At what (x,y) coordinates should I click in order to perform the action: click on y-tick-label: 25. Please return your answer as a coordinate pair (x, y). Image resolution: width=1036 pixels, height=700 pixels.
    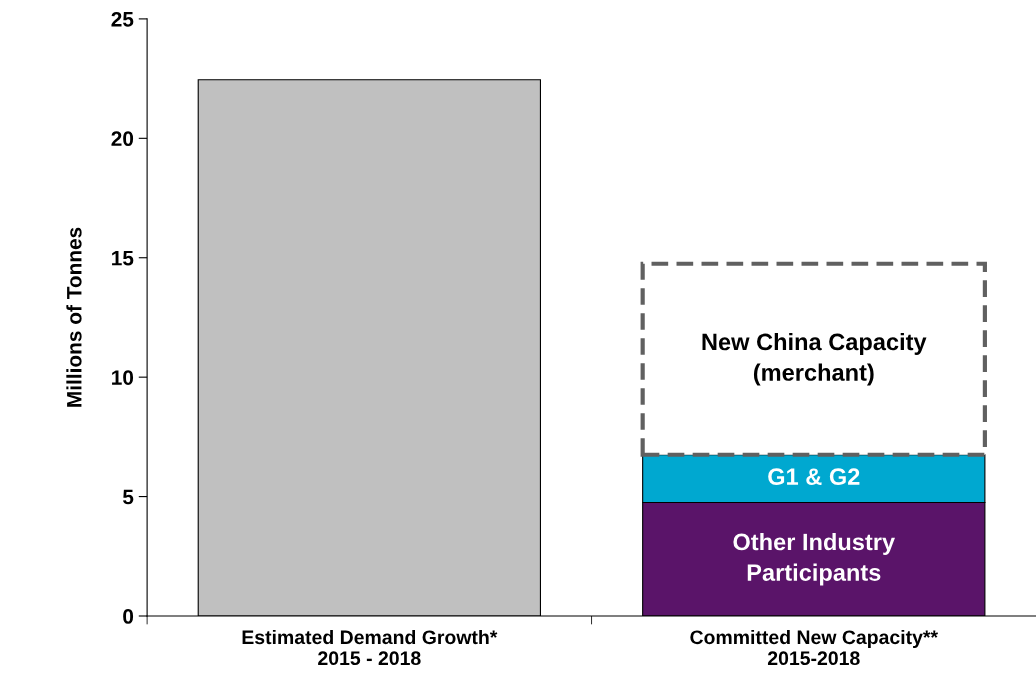
    Looking at the image, I should click on (122, 19).